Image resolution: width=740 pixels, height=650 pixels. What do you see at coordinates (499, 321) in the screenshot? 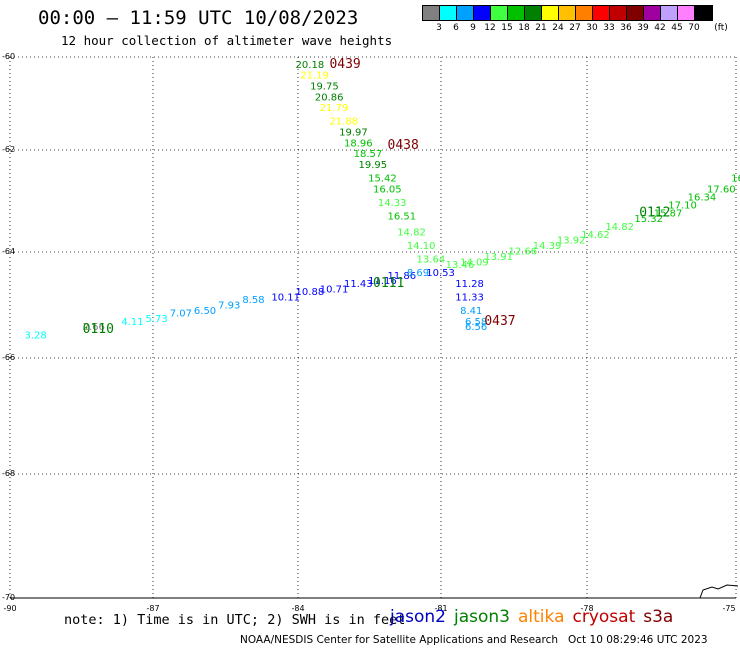
I see `pass-time-label: 0437` at bounding box center [499, 321].